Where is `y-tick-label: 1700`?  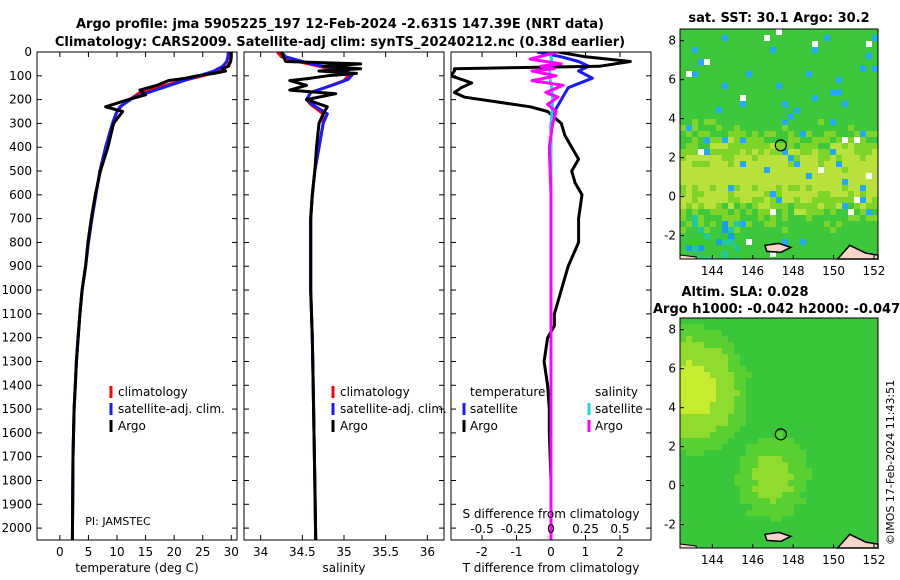 y-tick-label: 1700 is located at coordinates (16, 457).